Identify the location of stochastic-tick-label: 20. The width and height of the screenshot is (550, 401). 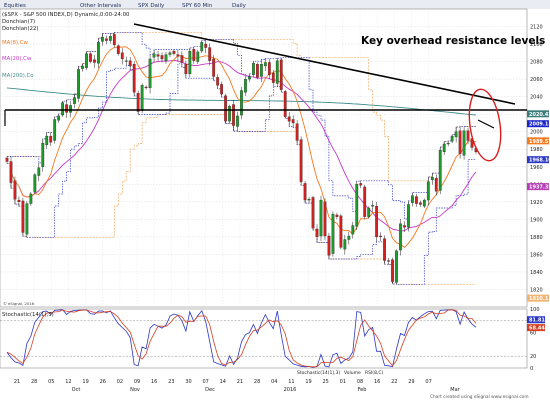
(533, 357).